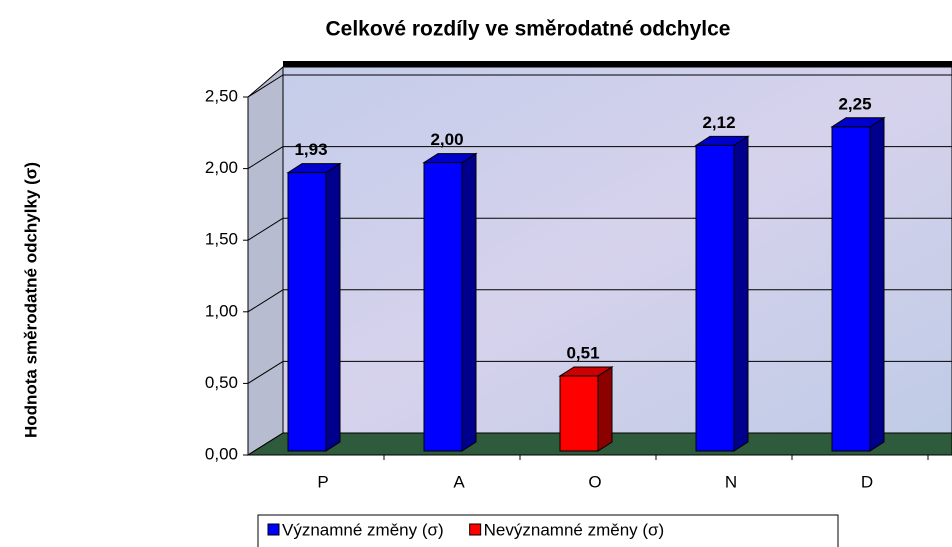 This screenshot has height=547, width=952. I want to click on y-tick-label: 0,00, so click(221, 453).